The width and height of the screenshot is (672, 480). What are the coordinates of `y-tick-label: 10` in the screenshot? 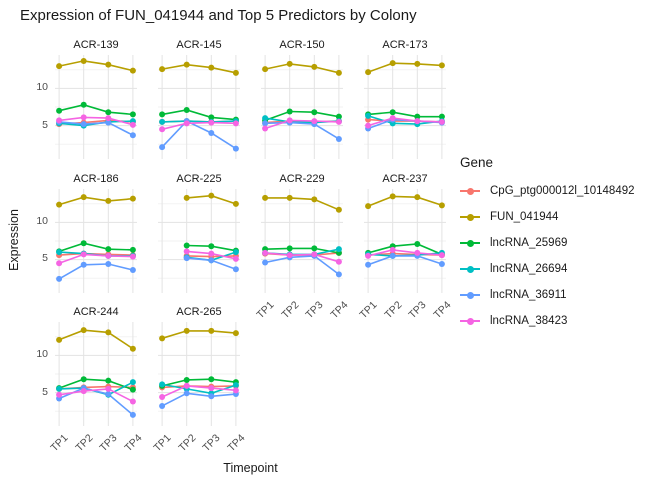 It's located at (42, 87).